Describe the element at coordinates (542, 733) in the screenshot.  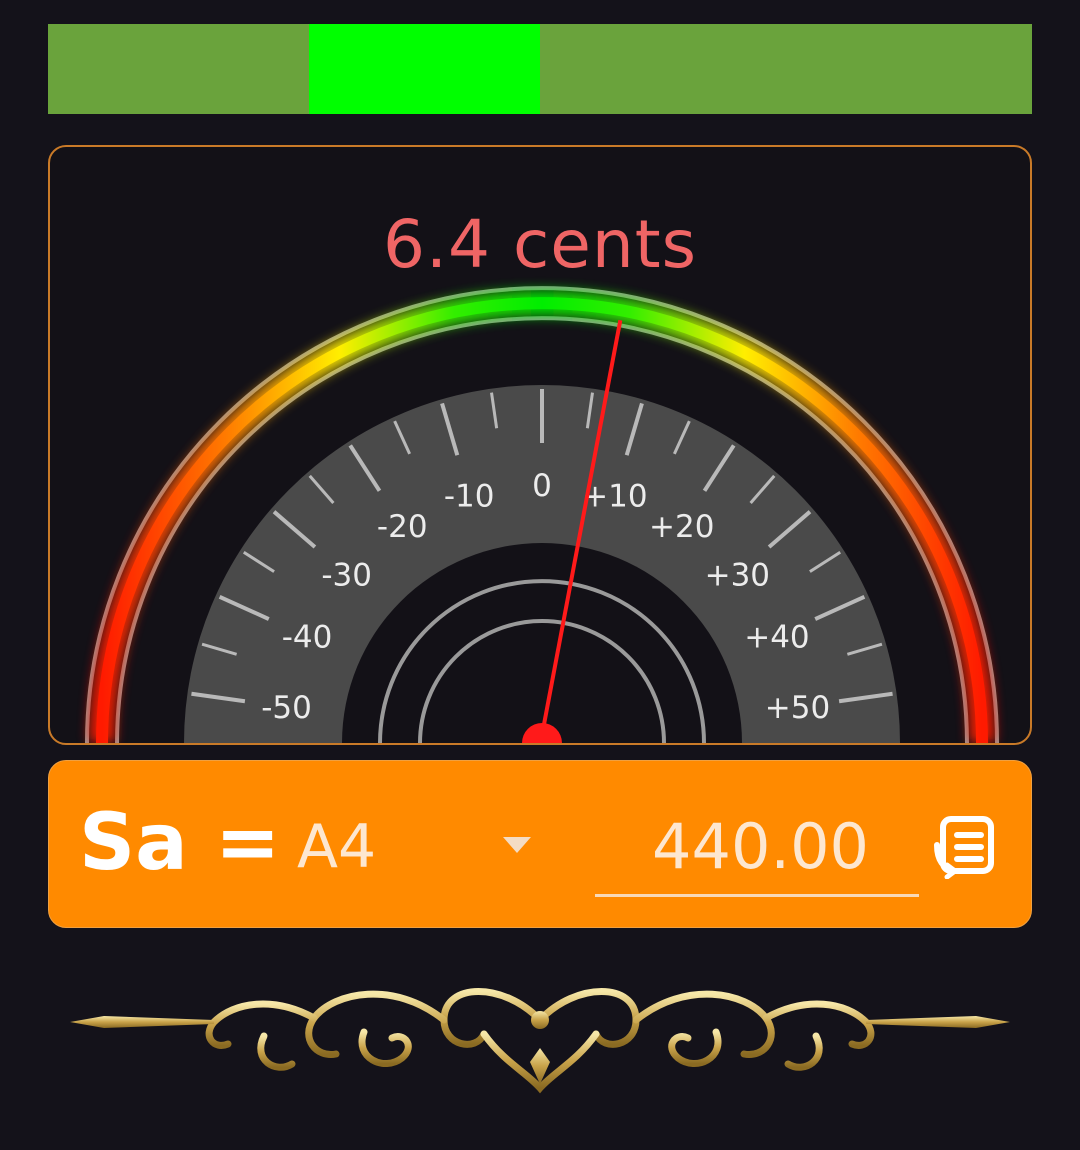
I see `gauge-needle-pivot` at that location.